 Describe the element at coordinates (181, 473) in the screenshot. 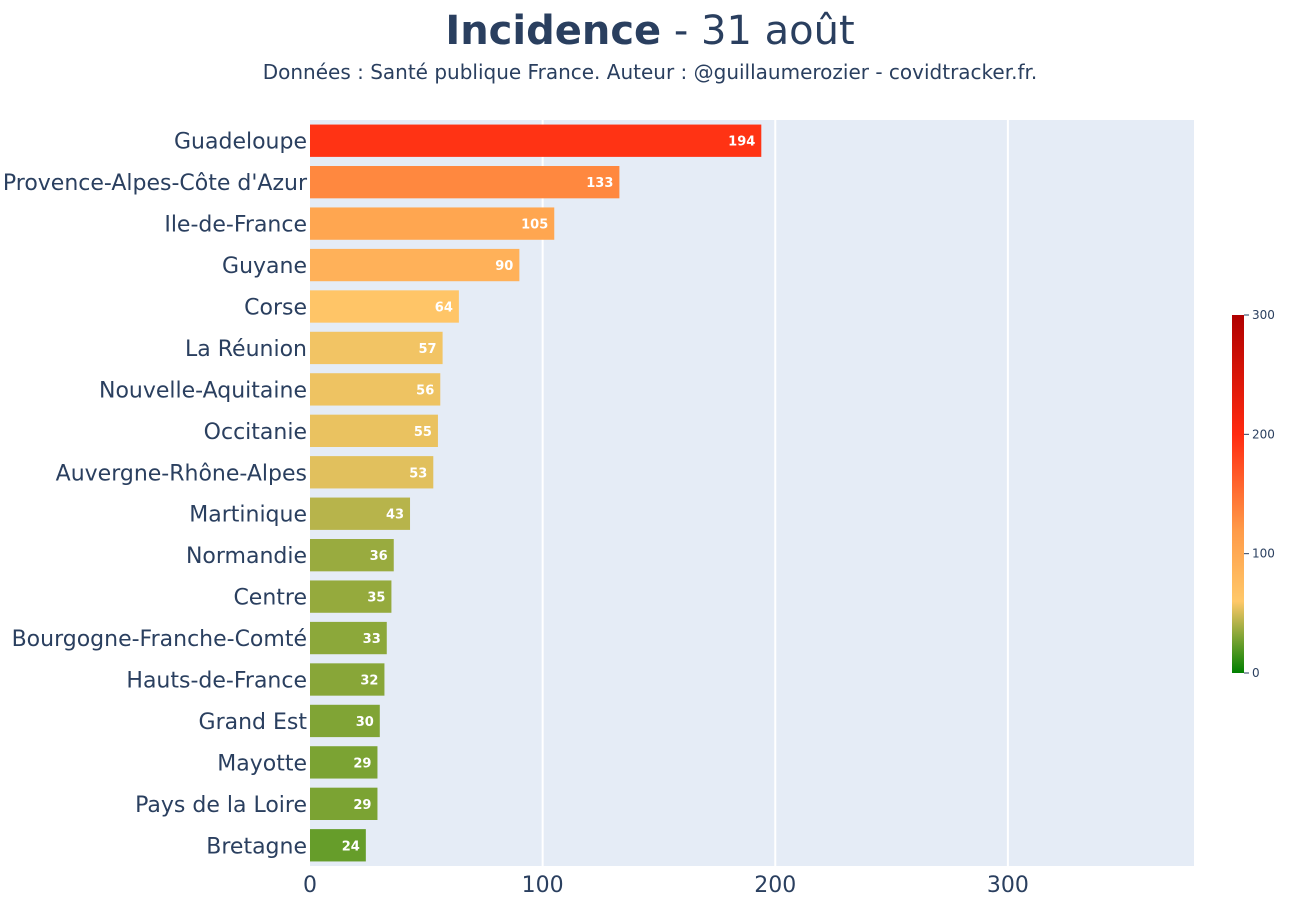

I see `category-label: Auvergne-Rhône-Alpes` at that location.